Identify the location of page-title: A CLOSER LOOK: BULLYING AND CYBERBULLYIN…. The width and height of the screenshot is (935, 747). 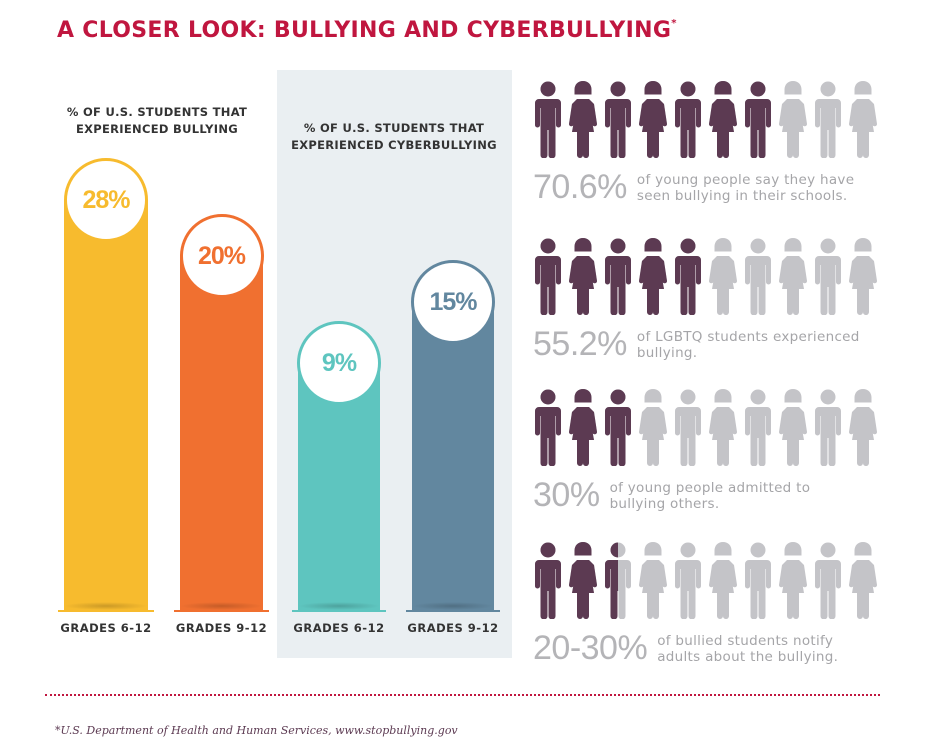
(367, 30).